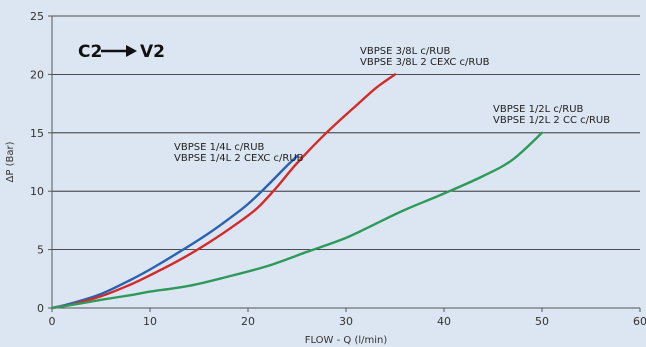 The height and width of the screenshot is (347, 646). Describe the element at coordinates (219, 147) in the screenshot. I see `series-label-1-4l: VBPSE 1/4L c/RUB` at that location.